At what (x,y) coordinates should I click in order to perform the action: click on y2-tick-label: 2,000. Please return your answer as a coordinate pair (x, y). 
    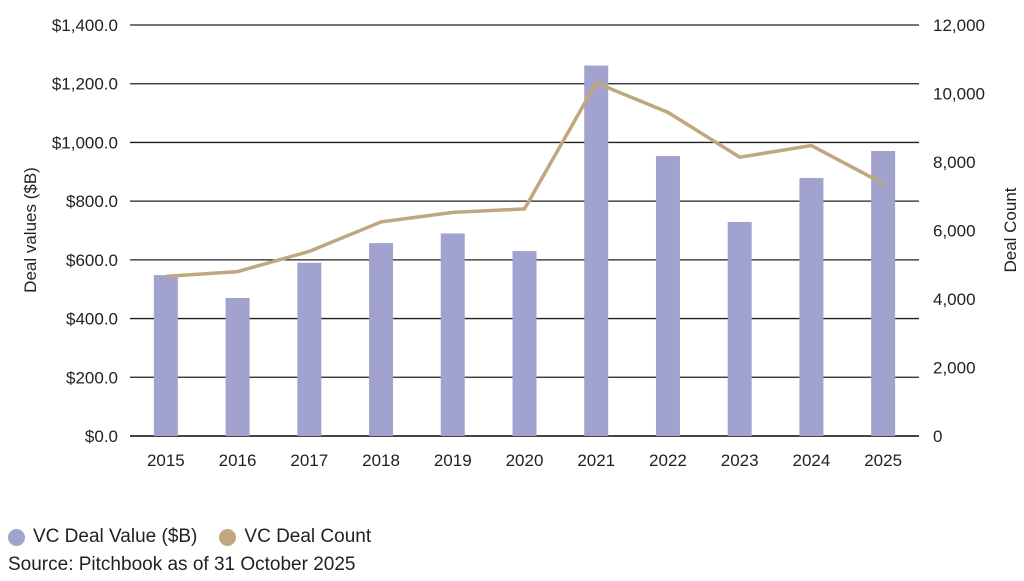
    Looking at the image, I should click on (954, 368).